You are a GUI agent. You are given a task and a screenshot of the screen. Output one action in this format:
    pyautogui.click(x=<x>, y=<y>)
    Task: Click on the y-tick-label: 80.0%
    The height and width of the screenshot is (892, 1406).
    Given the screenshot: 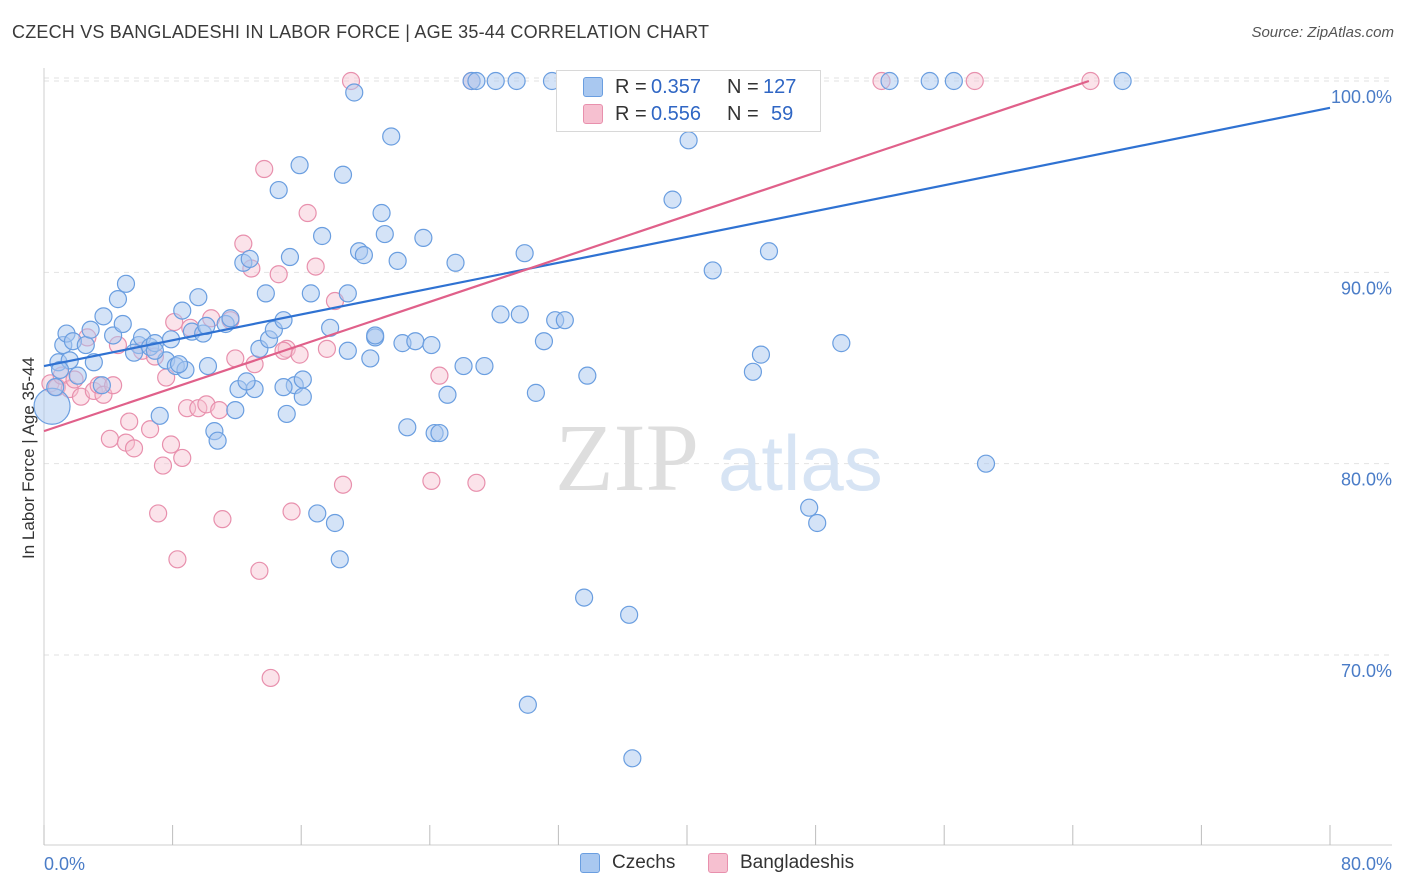 What is the action you would take?
    pyautogui.click(x=1366, y=480)
    